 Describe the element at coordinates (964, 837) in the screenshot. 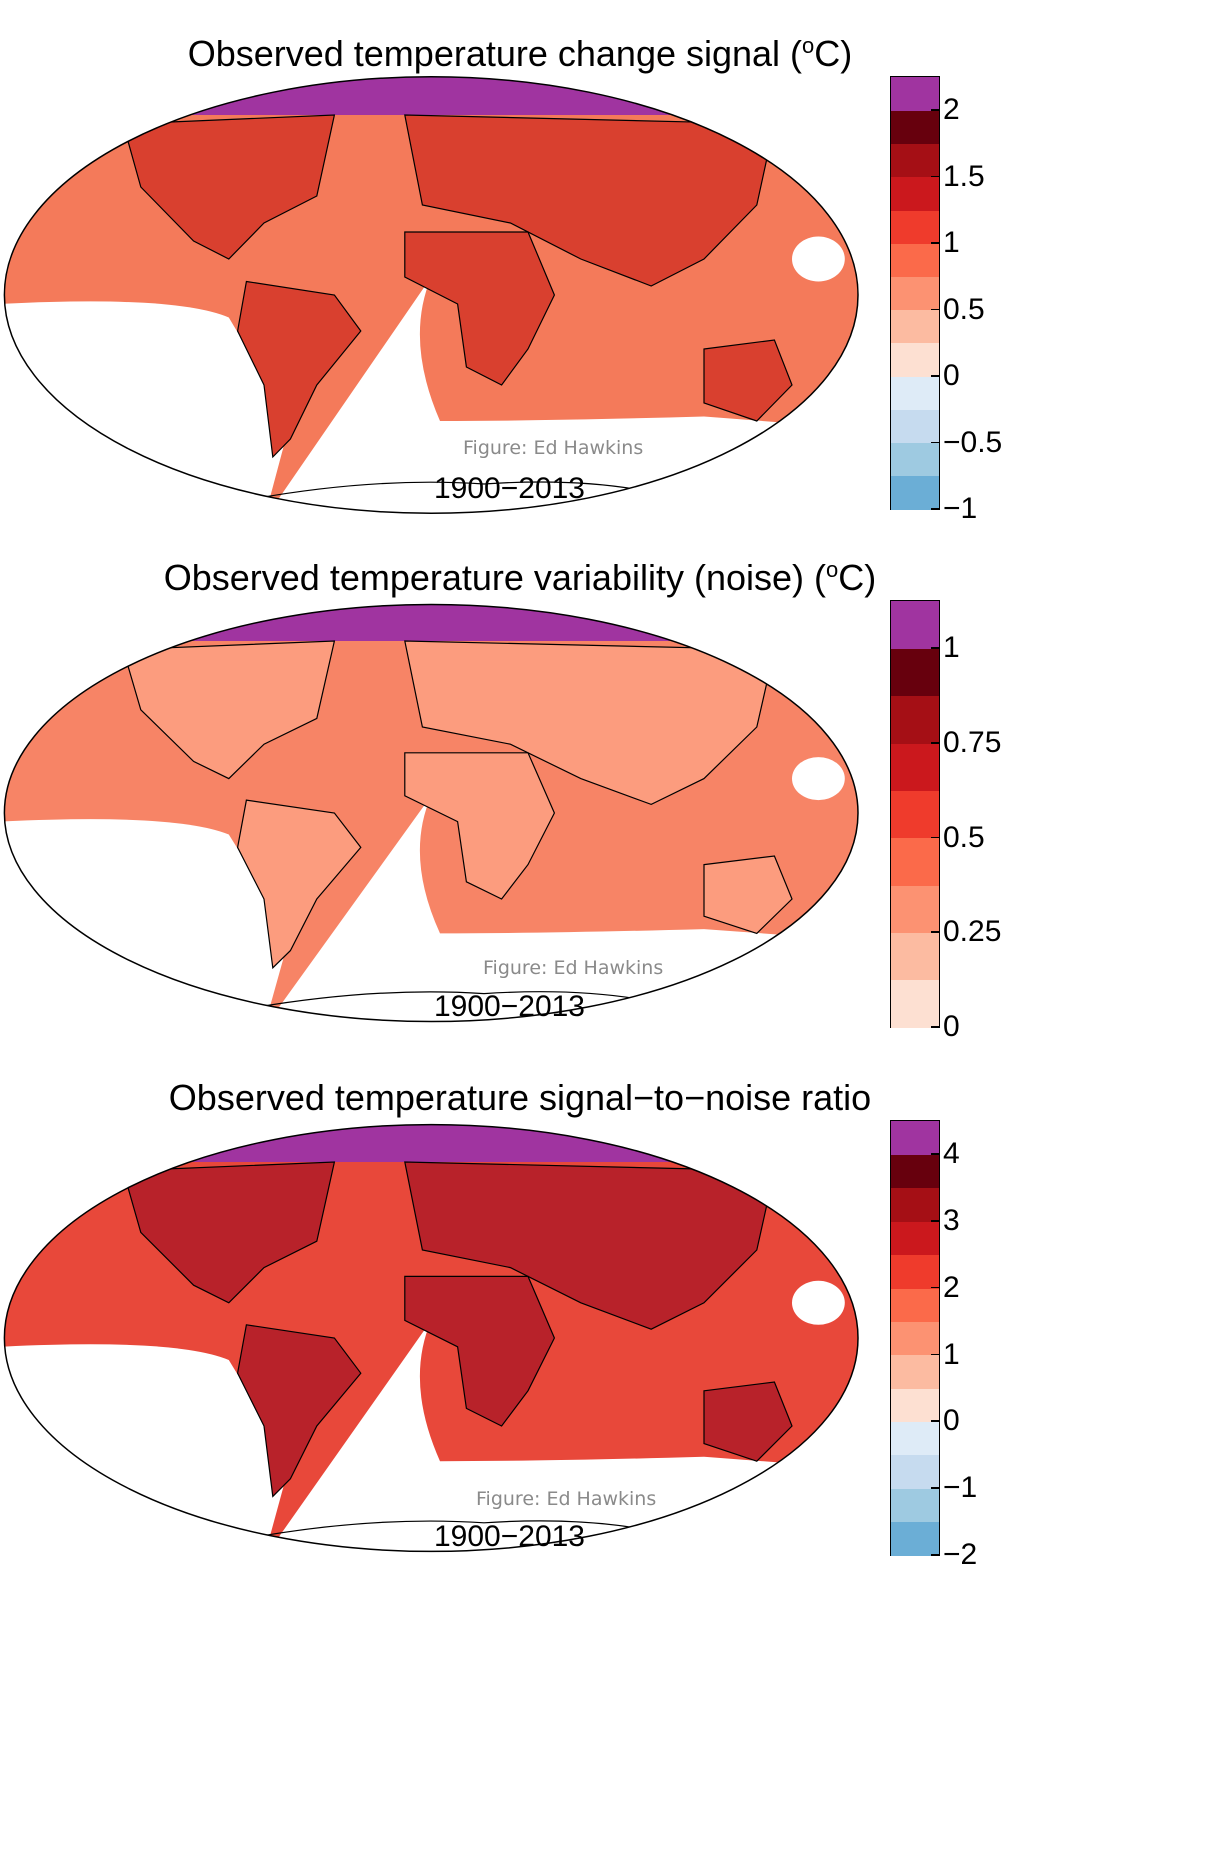

I see `colorbar-tick-label: 0.5` at that location.